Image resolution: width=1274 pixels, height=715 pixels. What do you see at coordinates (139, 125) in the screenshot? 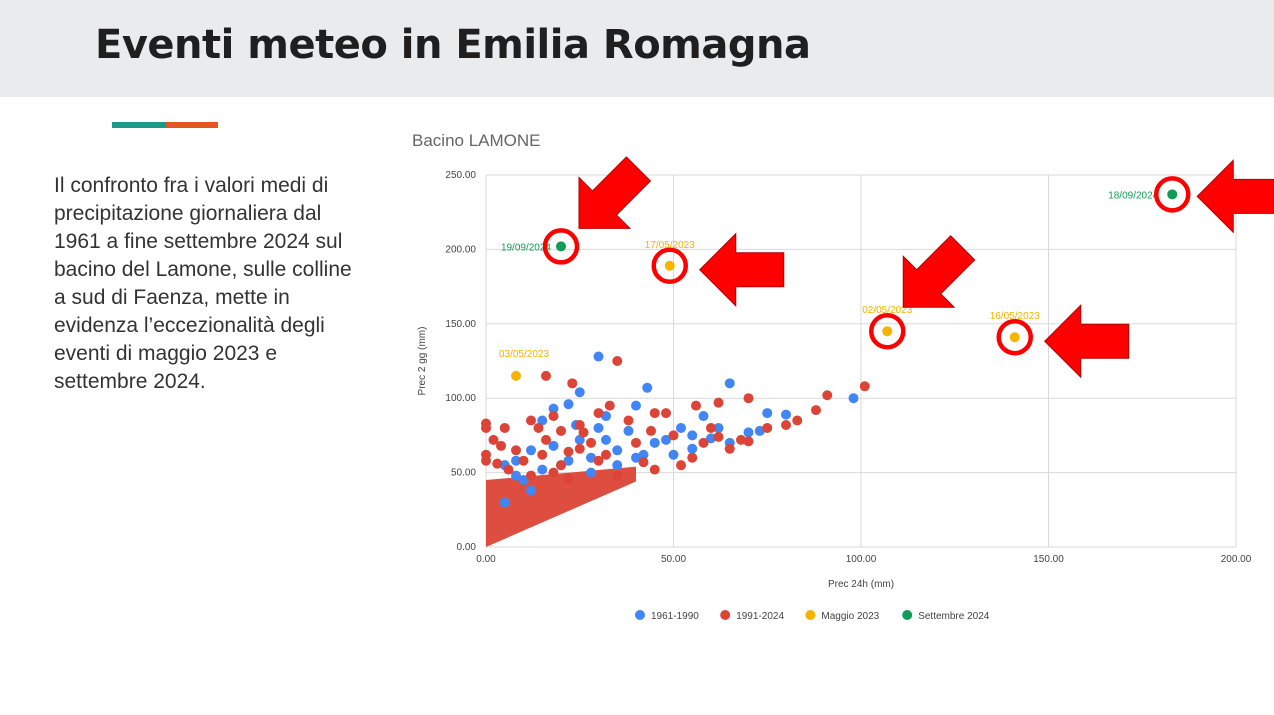
I see `accent-line-teal` at bounding box center [139, 125].